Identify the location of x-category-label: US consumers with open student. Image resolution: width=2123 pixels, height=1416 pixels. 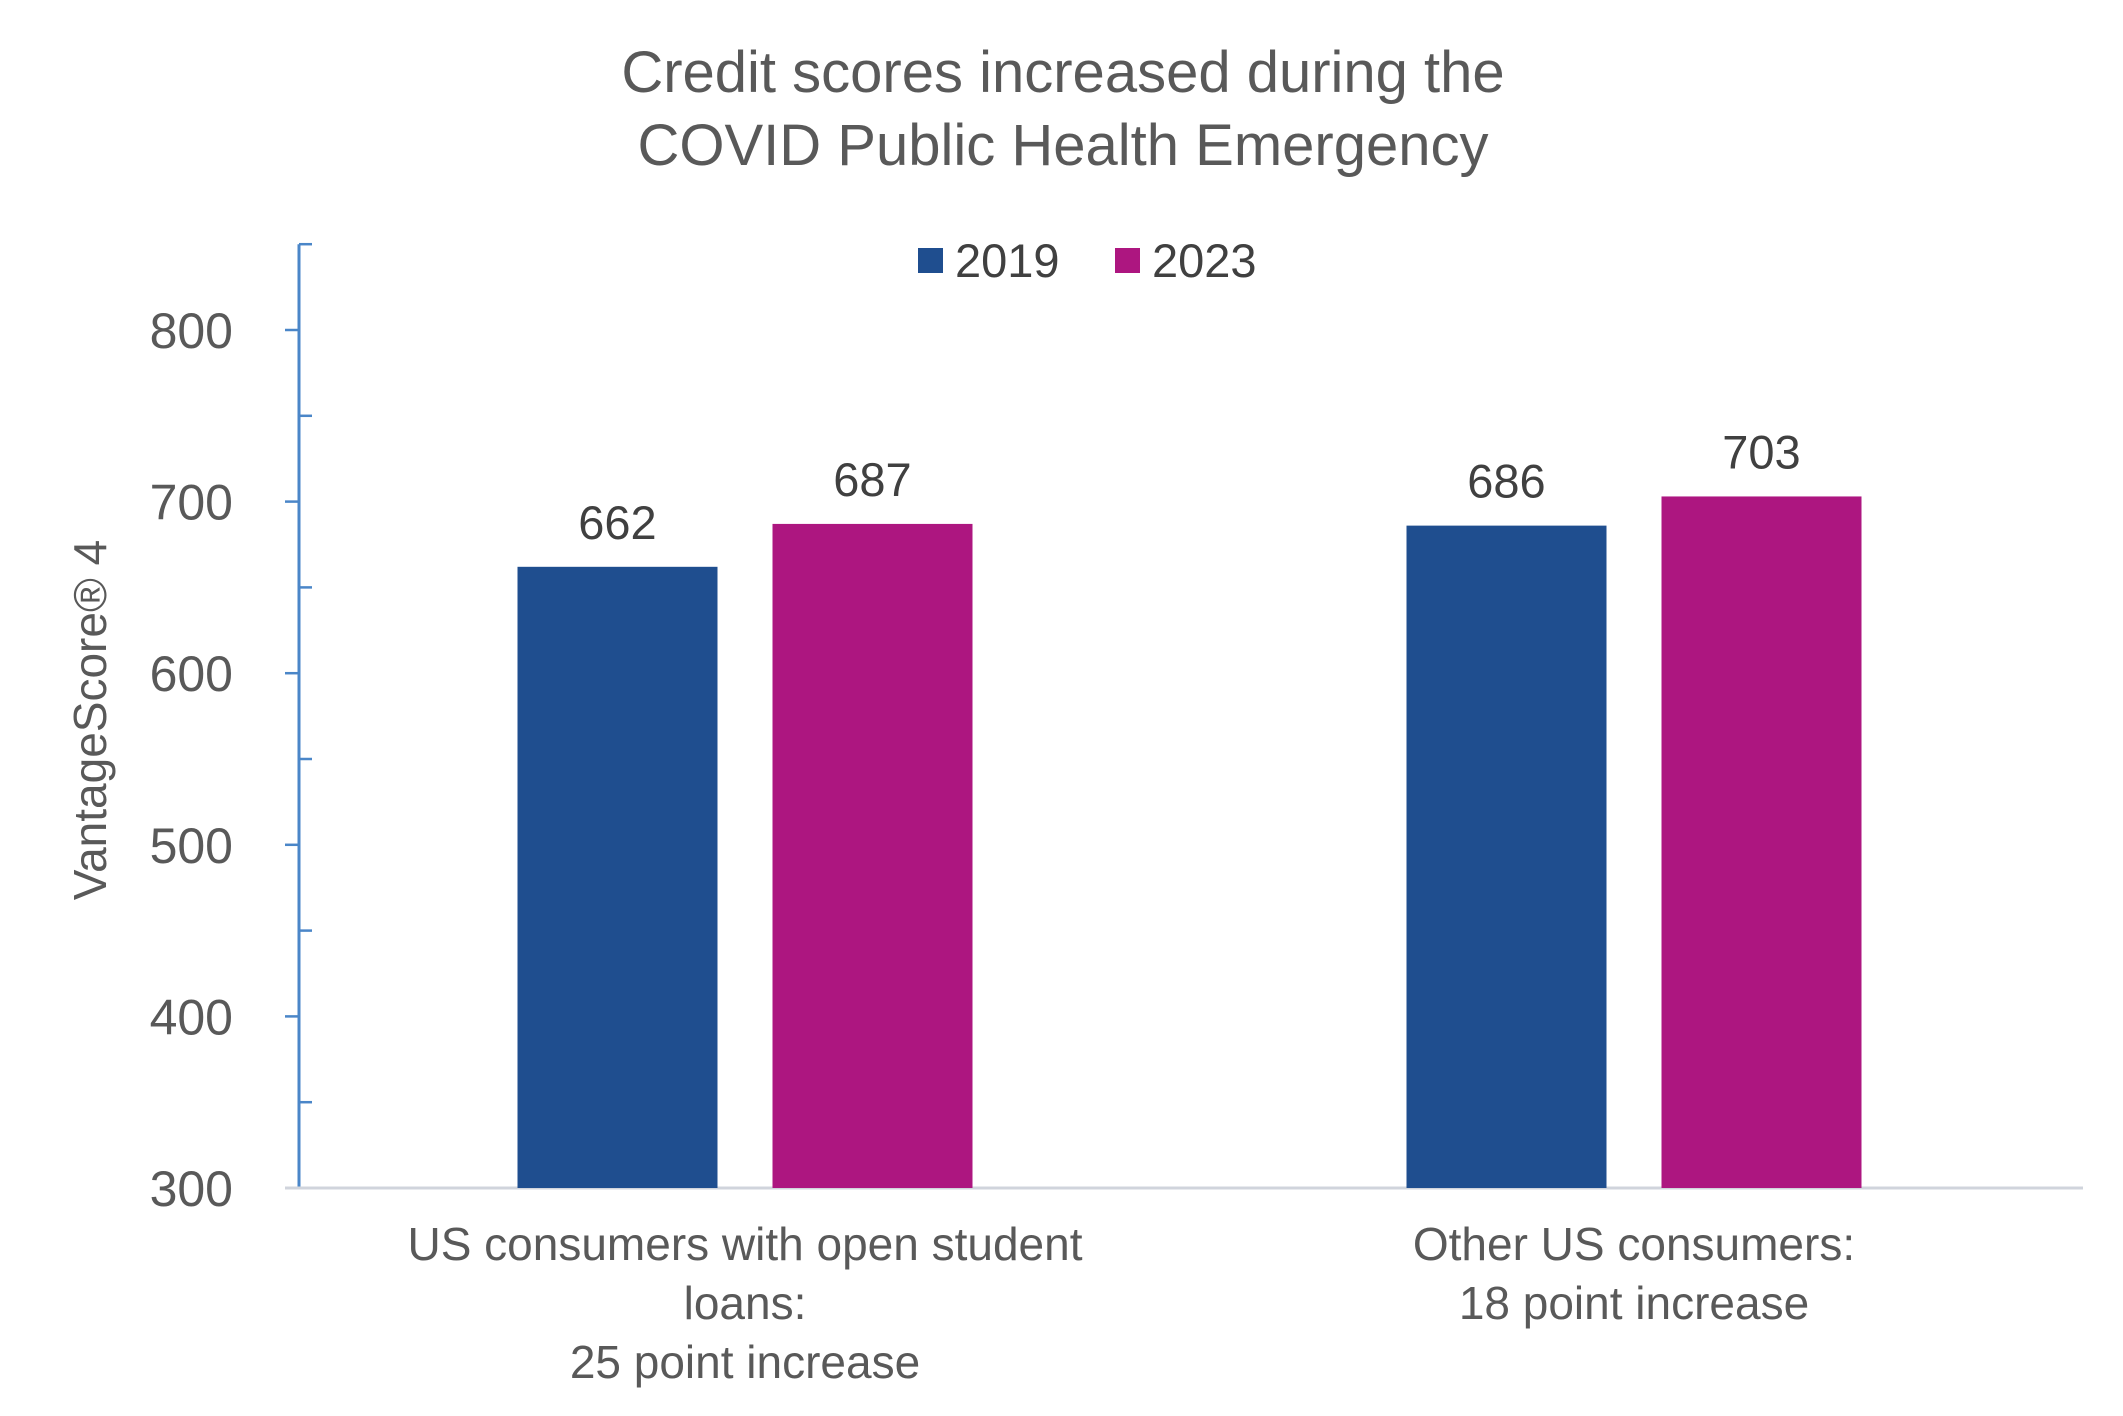
(744, 1244).